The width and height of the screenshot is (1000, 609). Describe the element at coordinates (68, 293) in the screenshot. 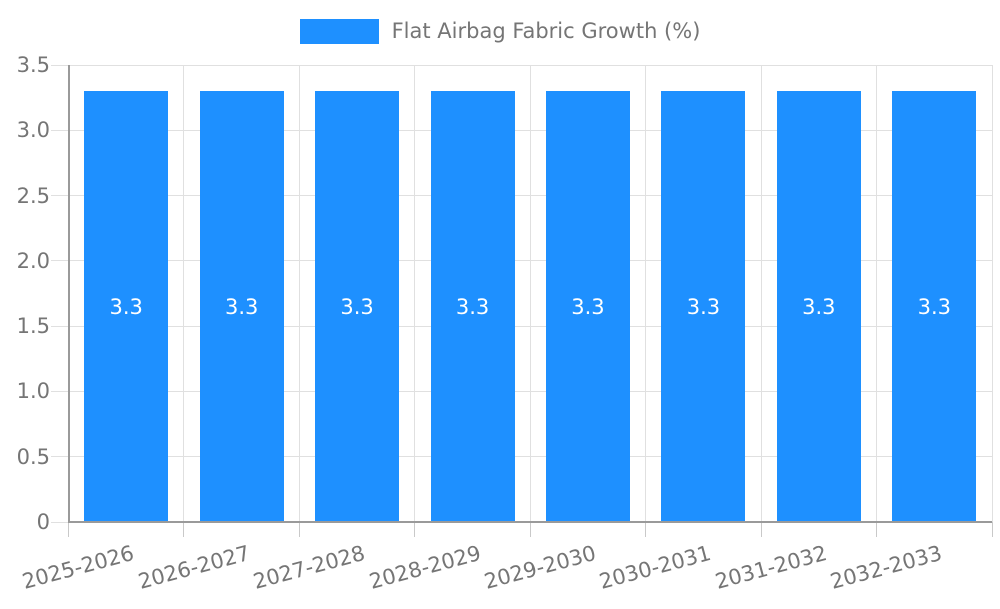

I see `y-axis-line` at that location.